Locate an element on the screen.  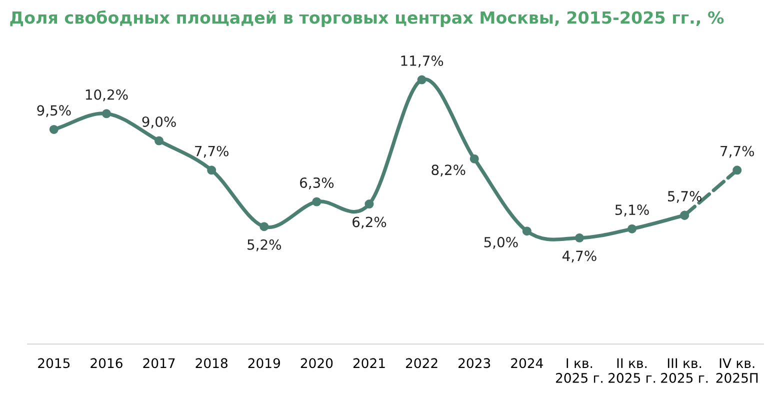
data-label: 11,7% is located at coordinates (422, 61).